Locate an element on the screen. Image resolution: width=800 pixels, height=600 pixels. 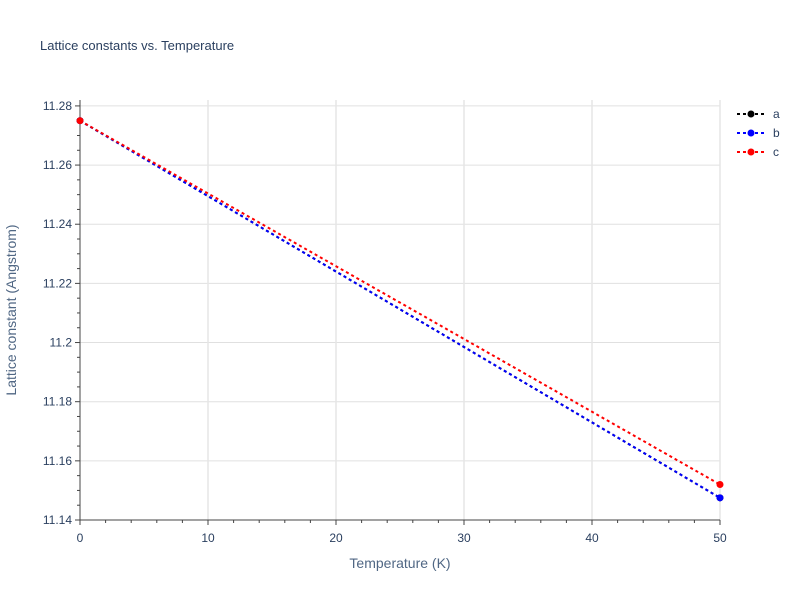
y-tick-label: 11.18 is located at coordinates (57, 402).